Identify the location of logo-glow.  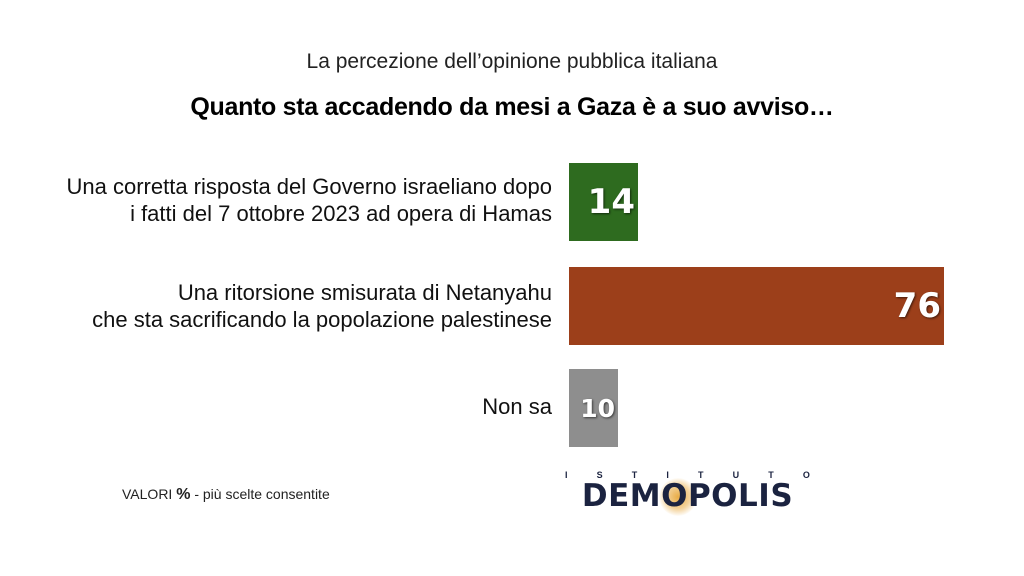
(678, 497).